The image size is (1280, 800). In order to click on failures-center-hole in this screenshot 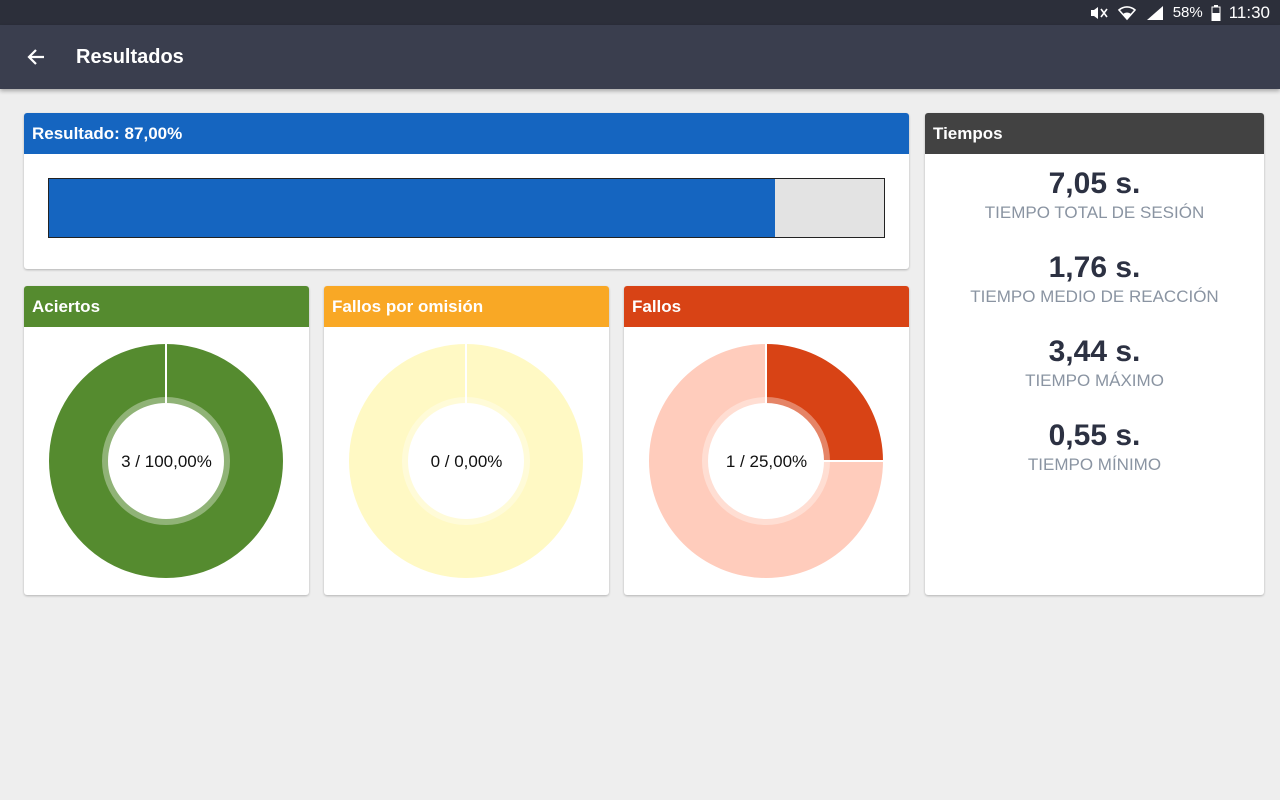, I will do `click(766, 461)`.